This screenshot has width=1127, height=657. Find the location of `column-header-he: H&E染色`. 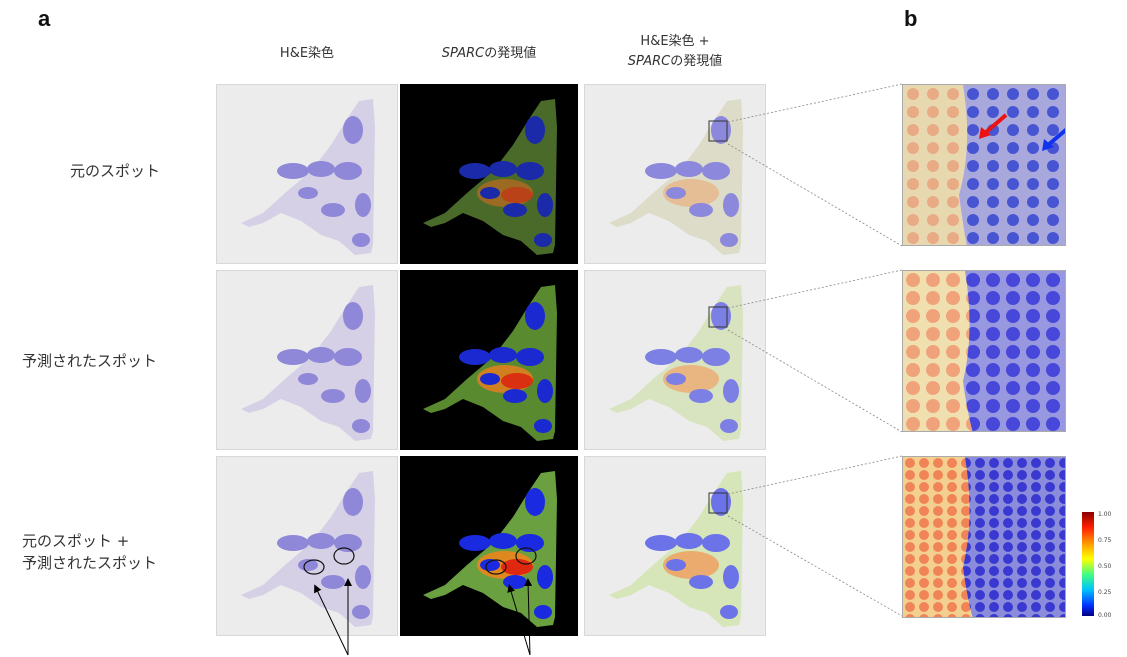

column-header-he: H&E染色 is located at coordinates (307, 53).